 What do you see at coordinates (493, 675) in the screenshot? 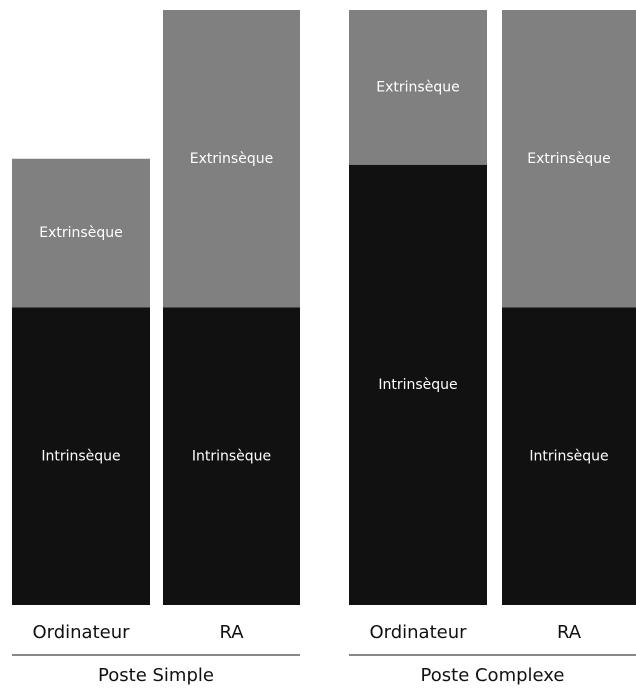
I see `group-label: Poste Complexe` at bounding box center [493, 675].